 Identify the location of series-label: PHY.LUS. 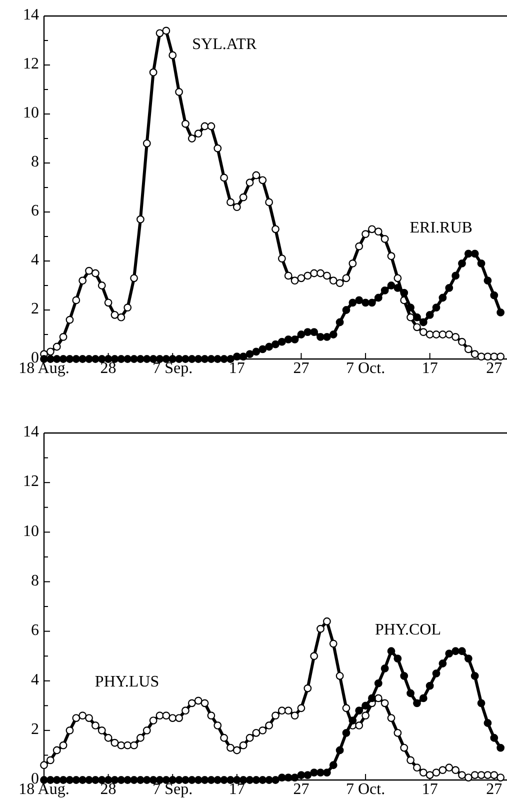
(127, 682).